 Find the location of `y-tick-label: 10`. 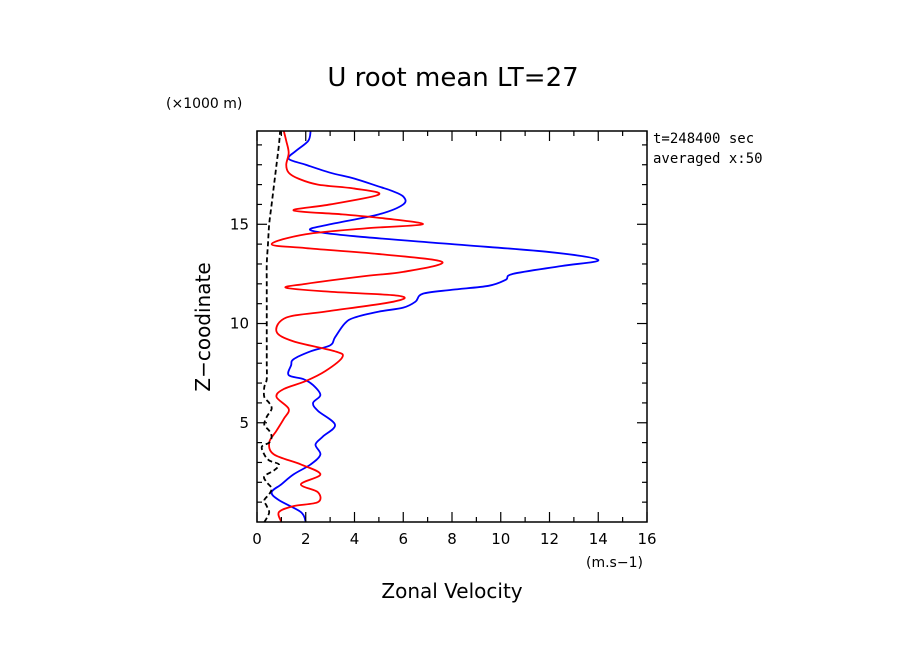

y-tick-label: 10 is located at coordinates (239, 324).